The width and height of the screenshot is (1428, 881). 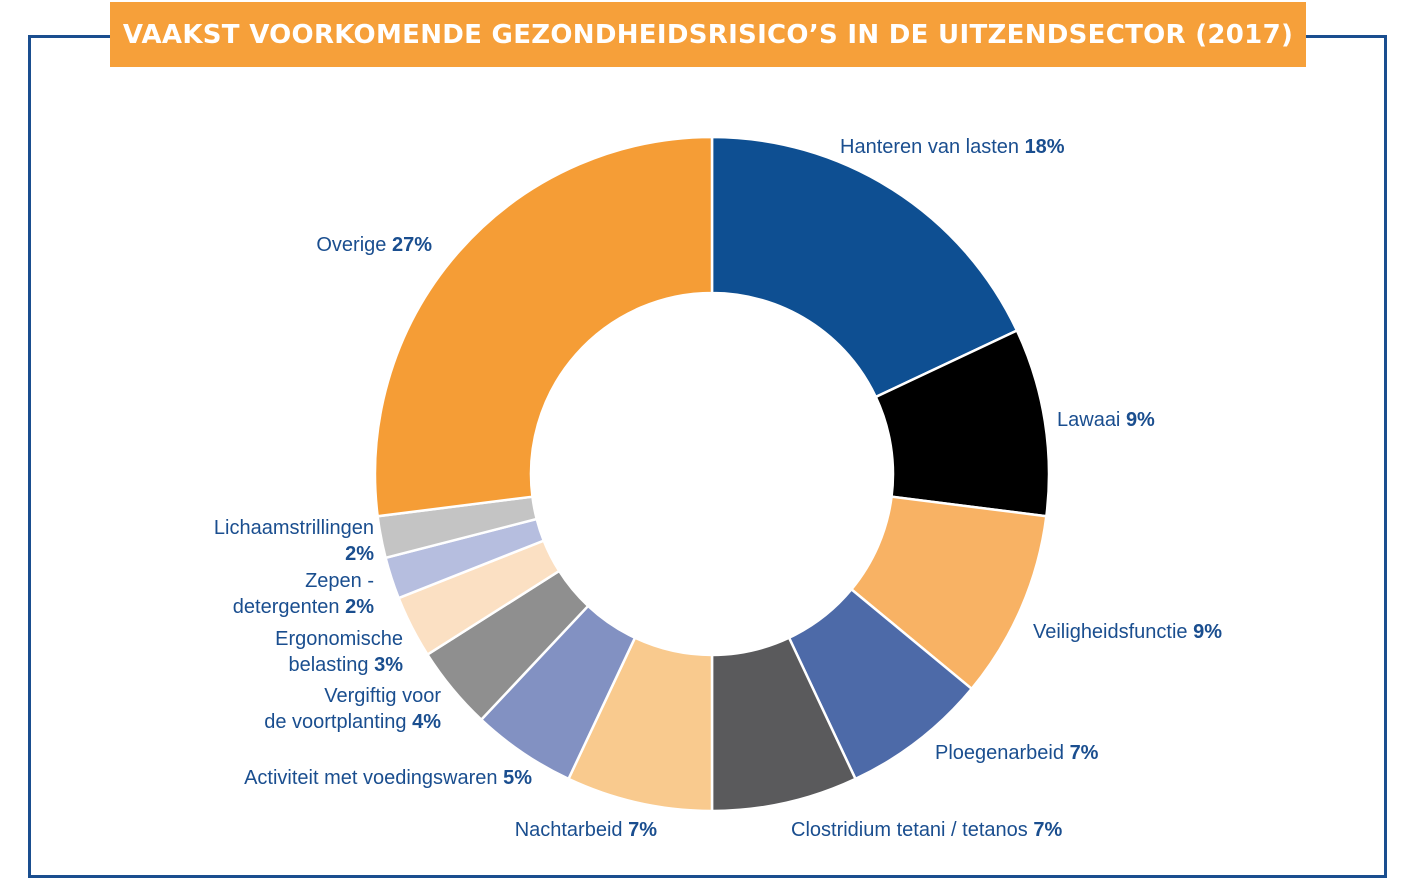 I want to click on slice-label-ergonomische-belasting: Ergonomische belasting 3%, so click(x=339, y=652).